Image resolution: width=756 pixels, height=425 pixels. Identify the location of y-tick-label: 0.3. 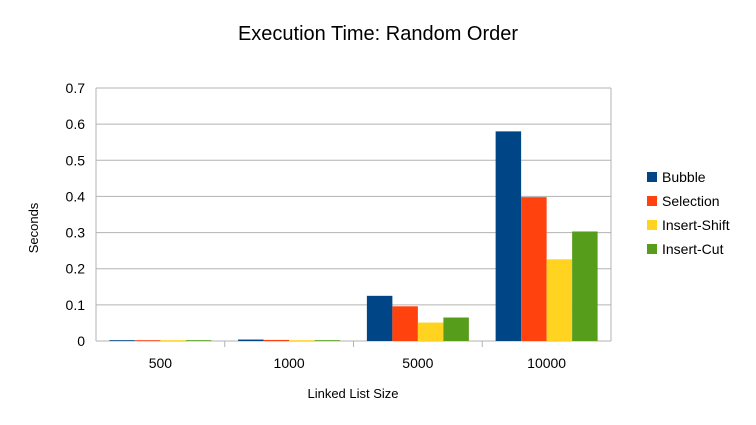
(76, 233).